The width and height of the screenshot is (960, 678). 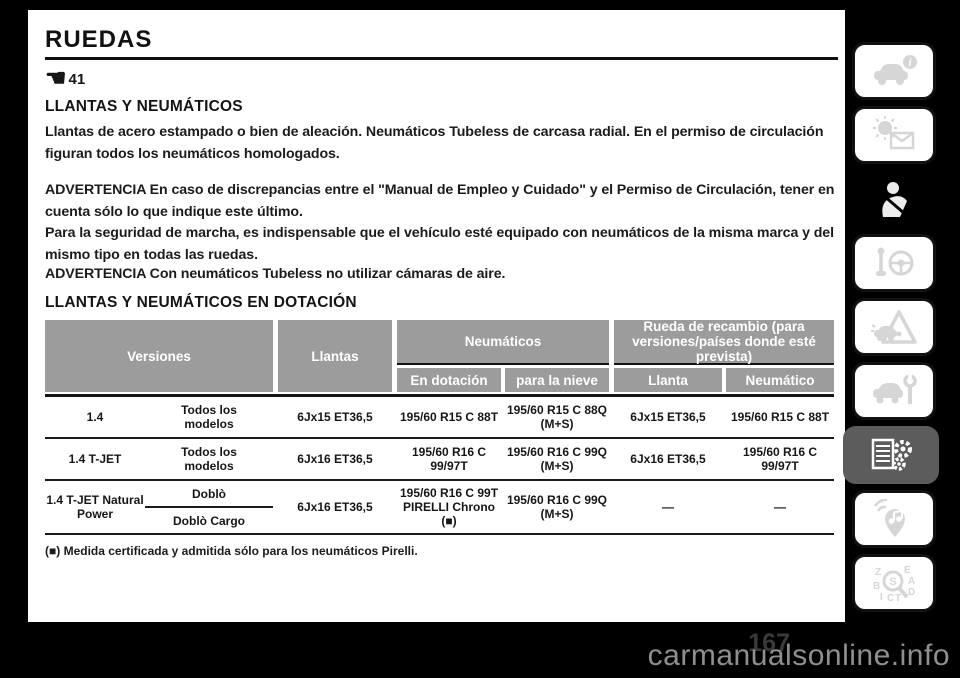 What do you see at coordinates (449, 507) in the screenshot?
I see `cell-en-dotacion: 195/60 R16 C 99T PIRELLI Chrono (■)` at bounding box center [449, 507].